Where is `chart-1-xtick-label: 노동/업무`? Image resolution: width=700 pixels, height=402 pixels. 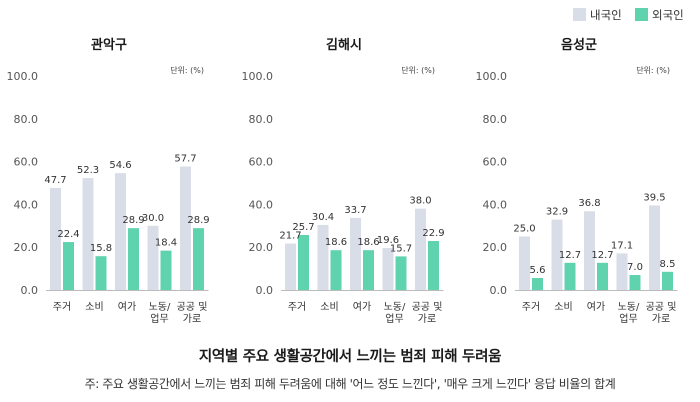 chart-1-xtick-label: 노동/업무 is located at coordinates (395, 313).